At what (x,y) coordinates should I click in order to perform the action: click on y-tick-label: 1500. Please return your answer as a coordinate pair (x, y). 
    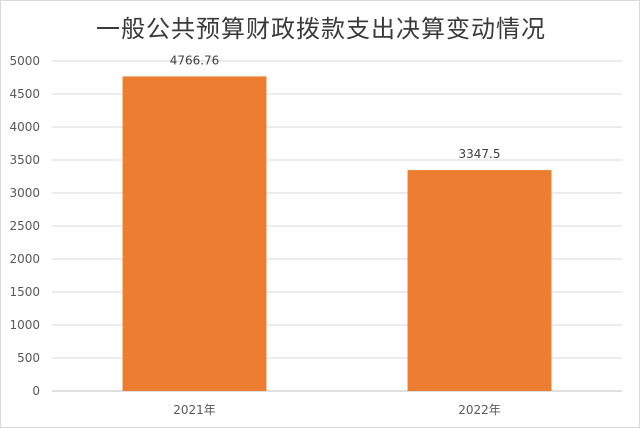
    Looking at the image, I should click on (24, 292).